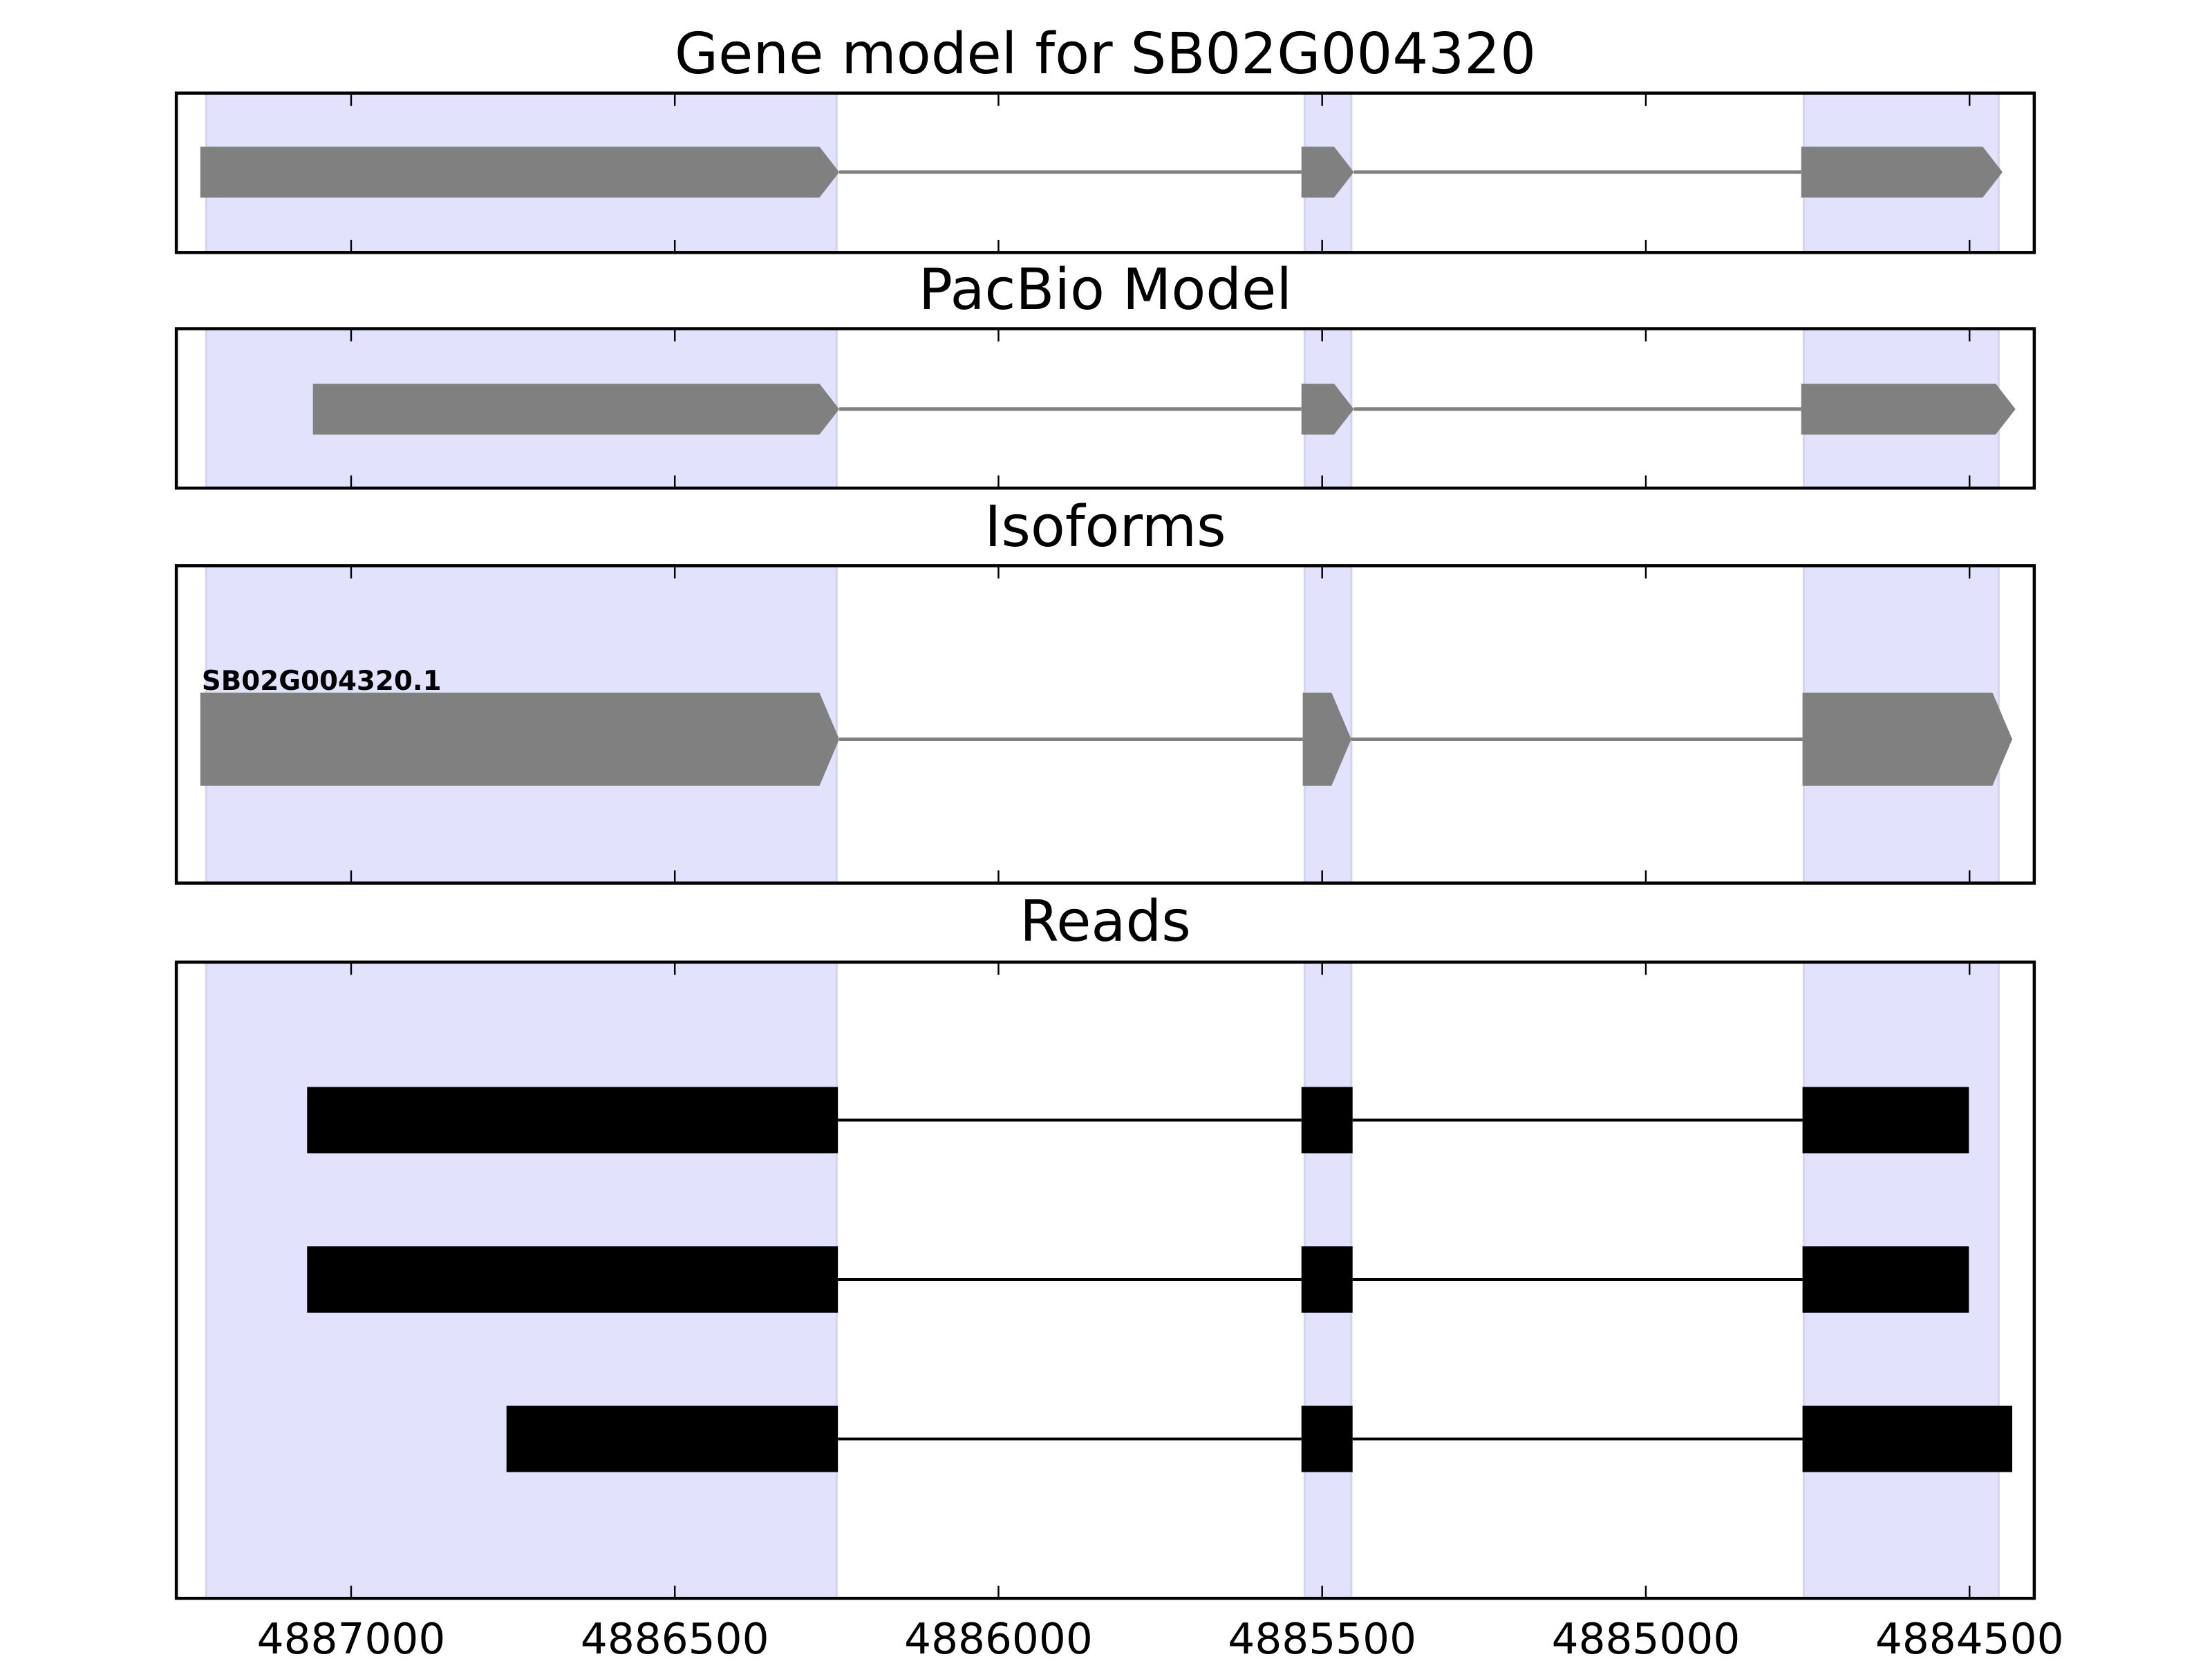 This screenshot has width=2212, height=1659. I want to click on feature-0: SB02G004320.1, so click(1106, 726).